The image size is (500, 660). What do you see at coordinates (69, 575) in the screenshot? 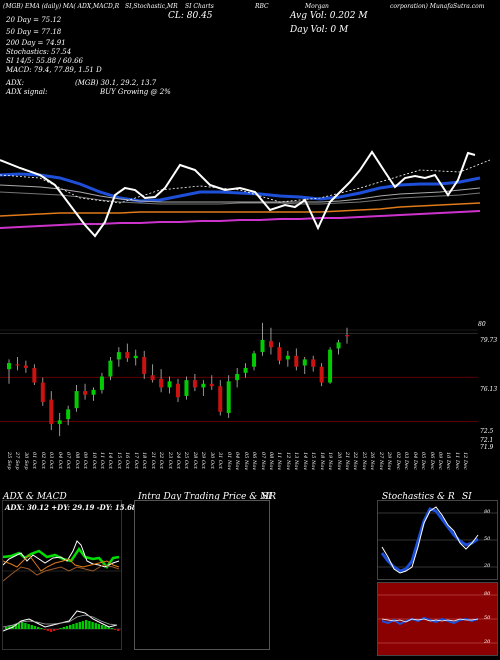
I see `adx-macd-panel: ADX: 30.12 +DY: 29.19 -DY: 15.68` at bounding box center [69, 575].